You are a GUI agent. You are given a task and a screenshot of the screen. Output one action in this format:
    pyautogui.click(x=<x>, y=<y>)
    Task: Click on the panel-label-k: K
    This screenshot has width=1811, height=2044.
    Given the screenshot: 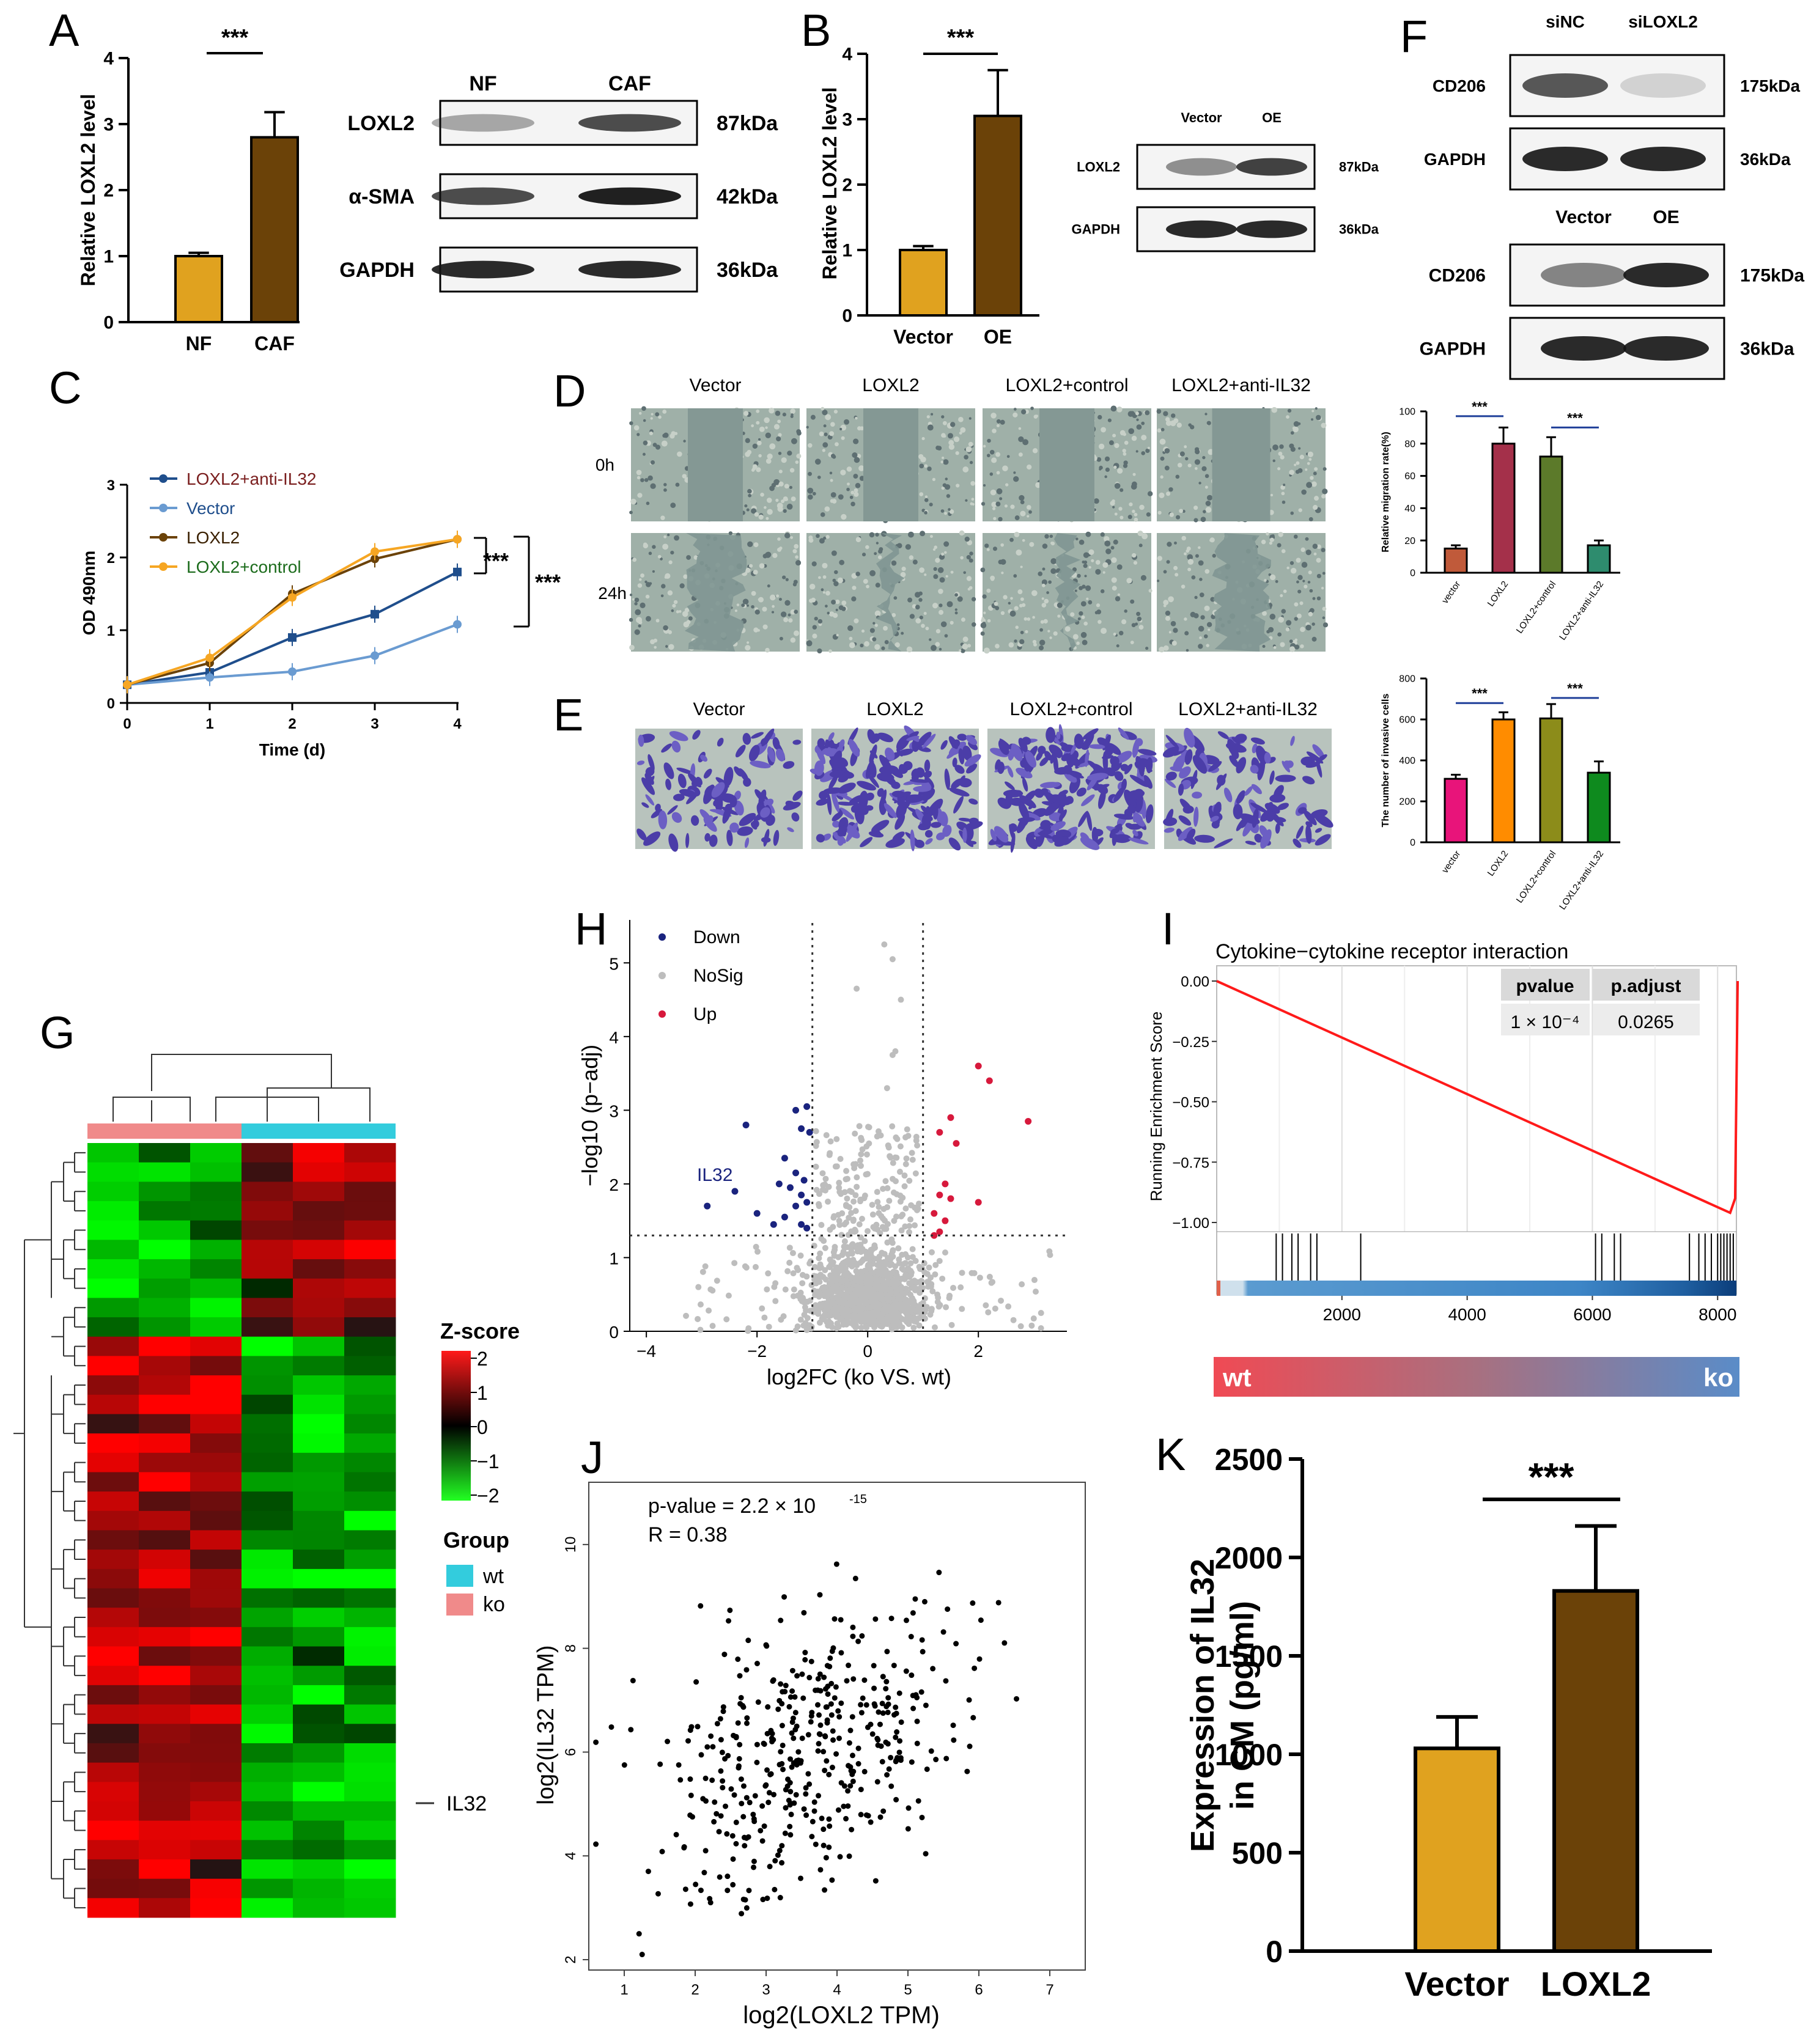 What is the action you would take?
    pyautogui.click(x=1171, y=1454)
    